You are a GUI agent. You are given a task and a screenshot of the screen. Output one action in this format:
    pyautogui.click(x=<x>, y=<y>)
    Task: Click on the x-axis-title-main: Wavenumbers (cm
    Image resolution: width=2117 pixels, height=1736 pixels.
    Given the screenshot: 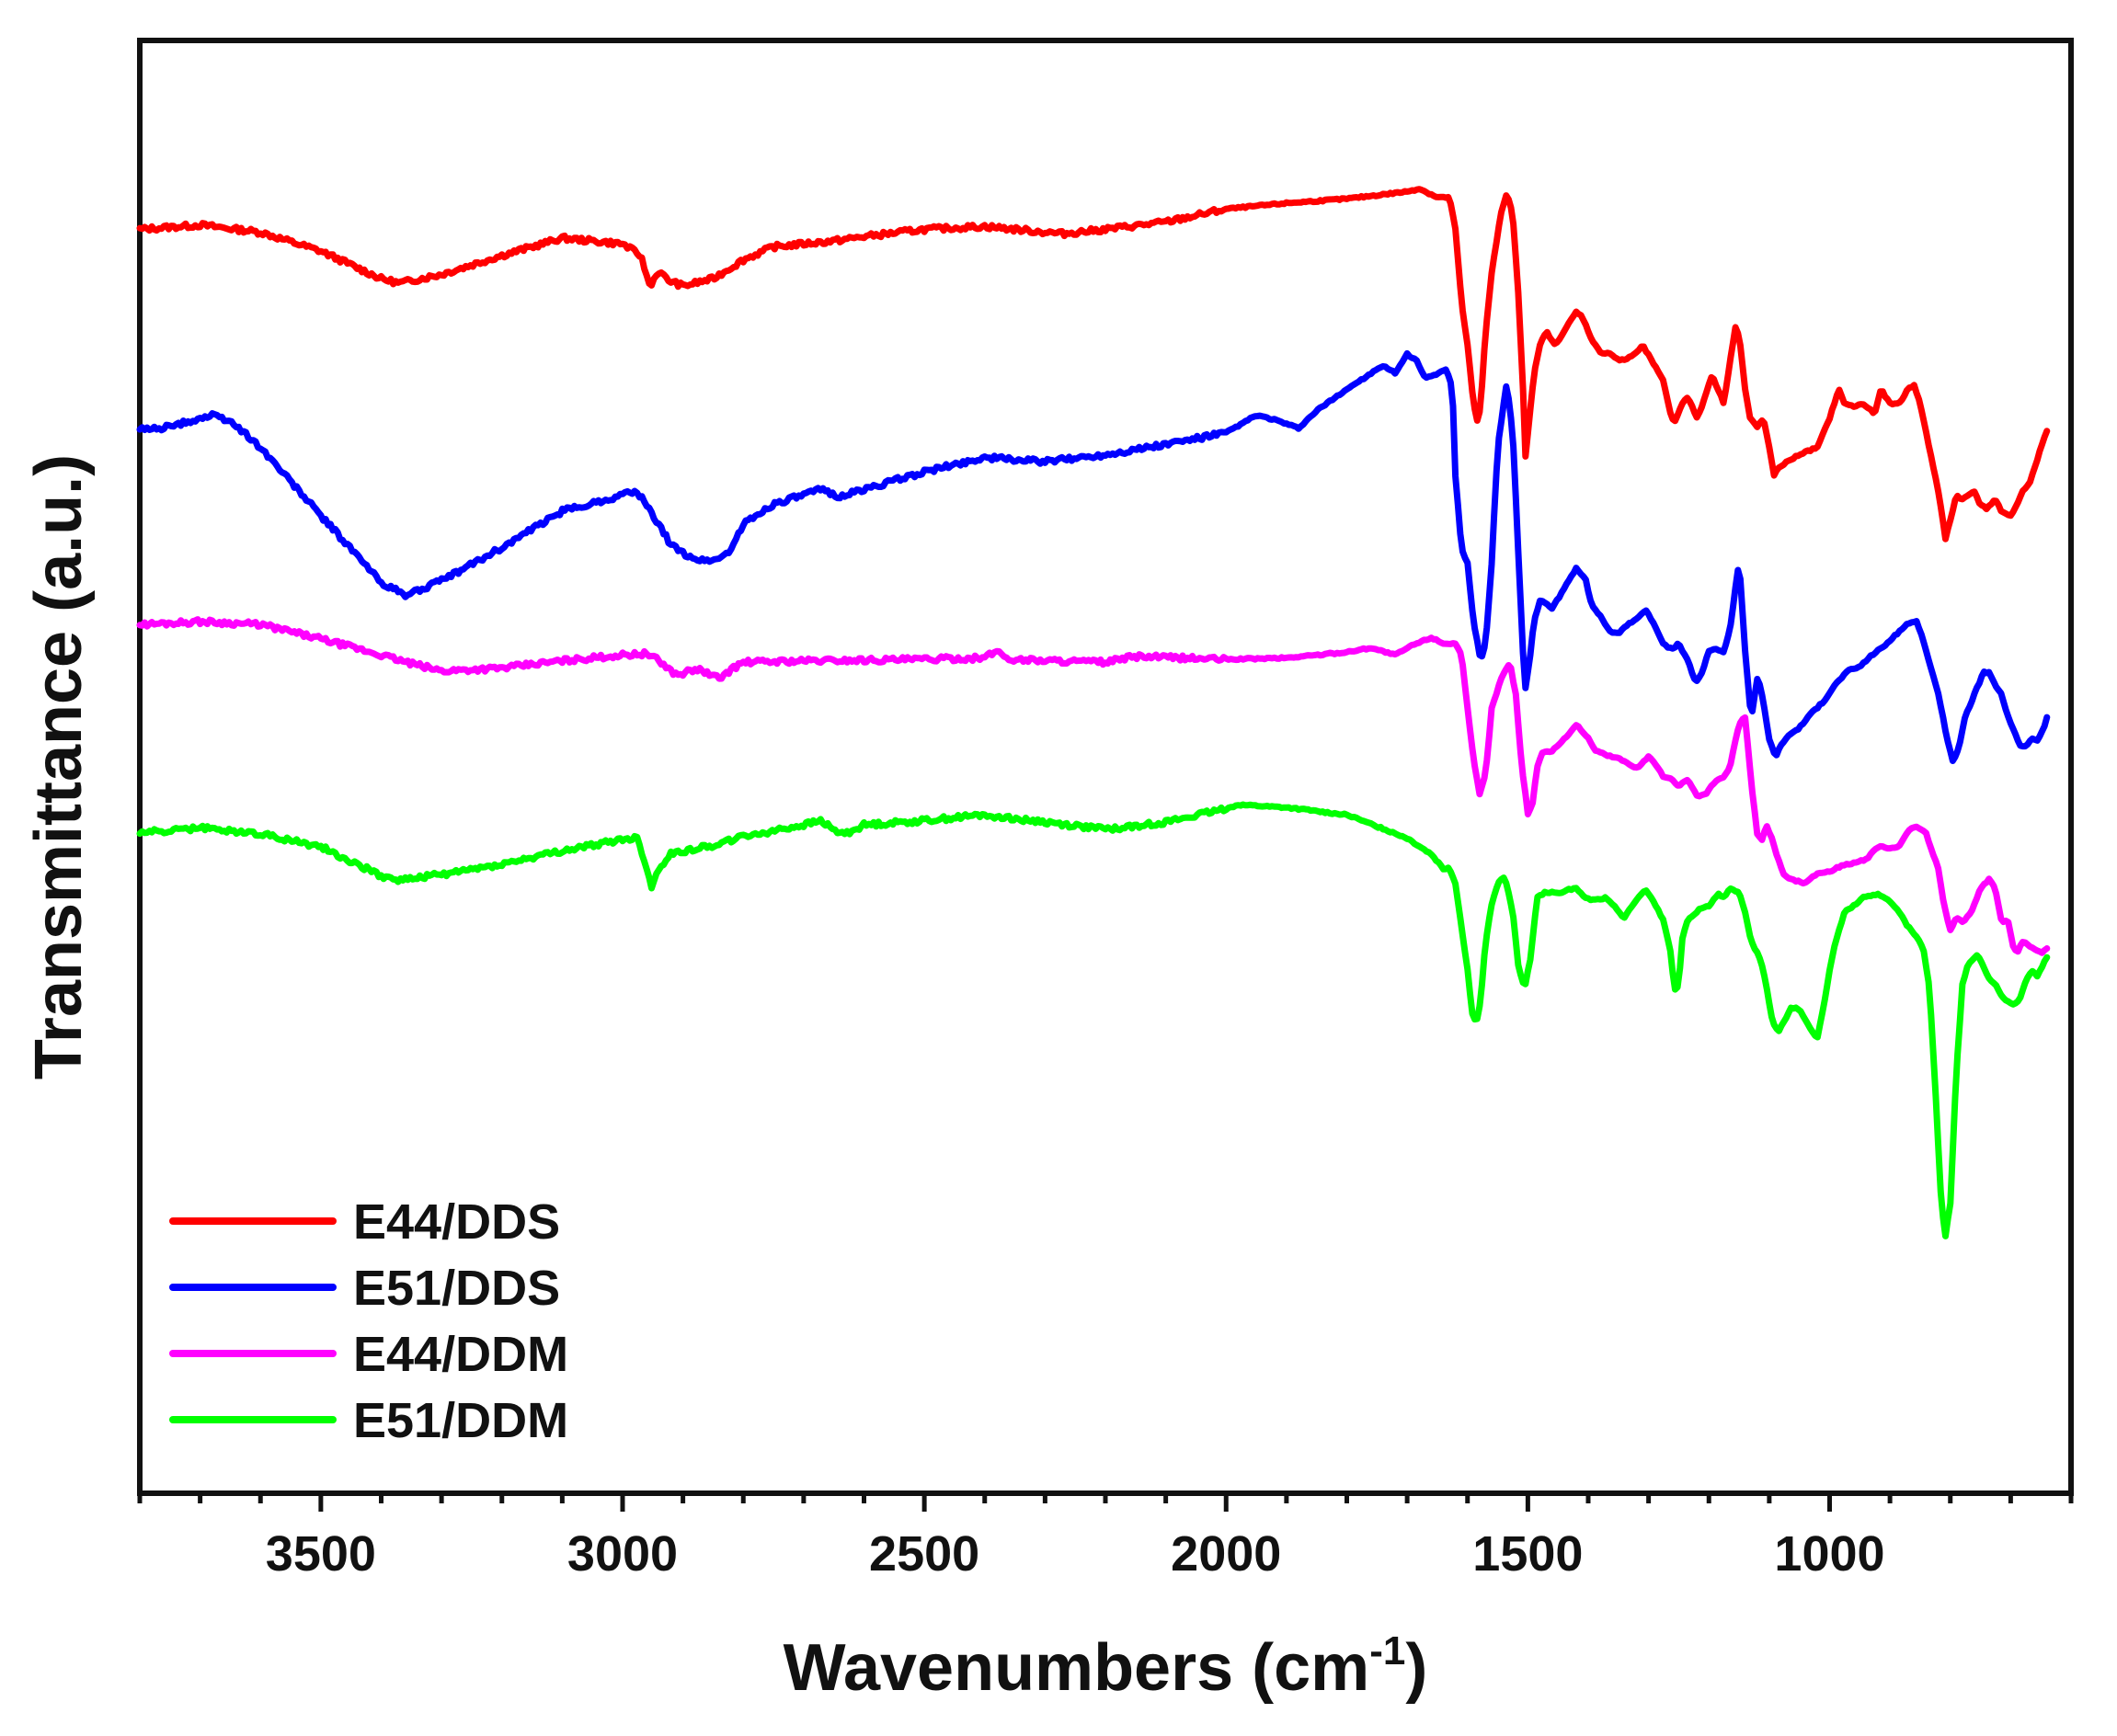 What is the action you would take?
    pyautogui.click(x=1077, y=1668)
    